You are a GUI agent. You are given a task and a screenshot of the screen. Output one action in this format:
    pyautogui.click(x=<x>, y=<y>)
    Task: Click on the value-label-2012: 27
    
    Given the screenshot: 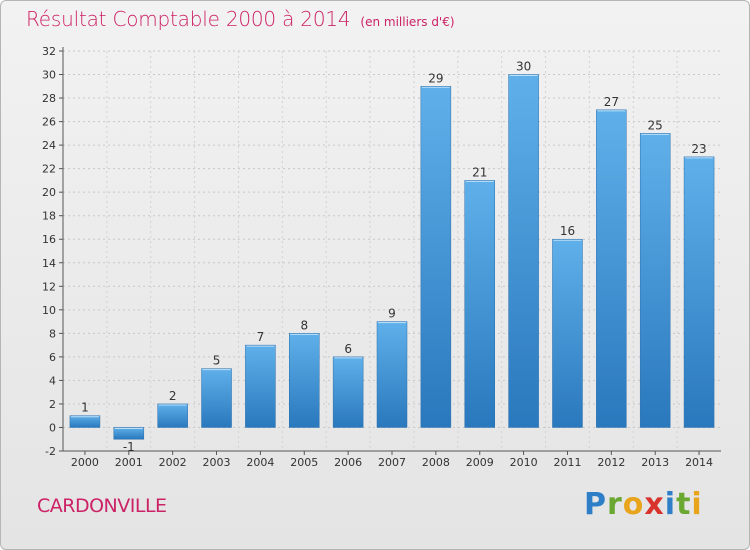 What is the action you would take?
    pyautogui.click(x=611, y=102)
    